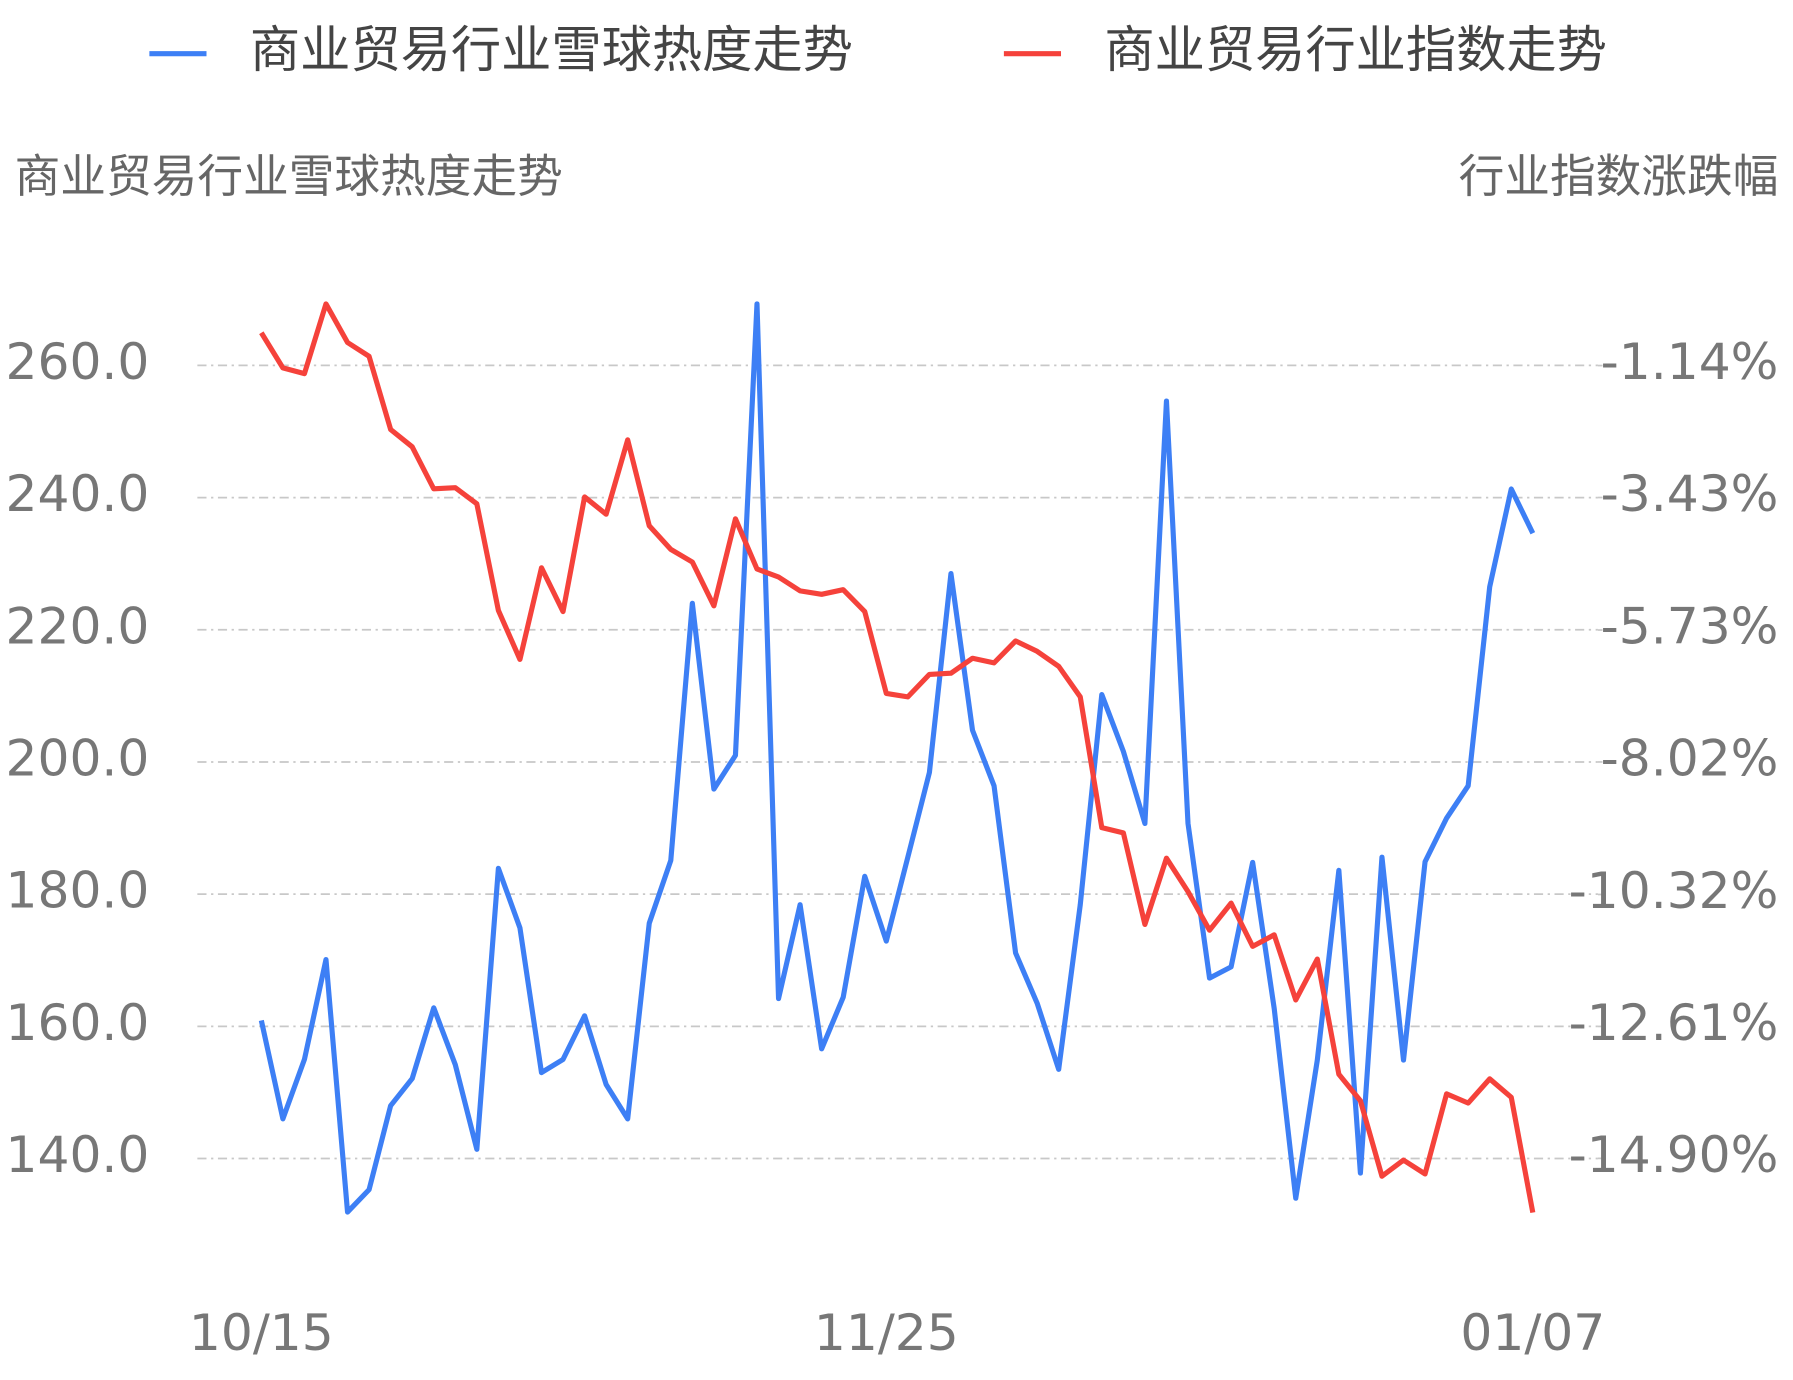 This screenshot has height=1380, width=1793. What do you see at coordinates (78, 361) in the screenshot?
I see `y-tick-label: 260.0` at bounding box center [78, 361].